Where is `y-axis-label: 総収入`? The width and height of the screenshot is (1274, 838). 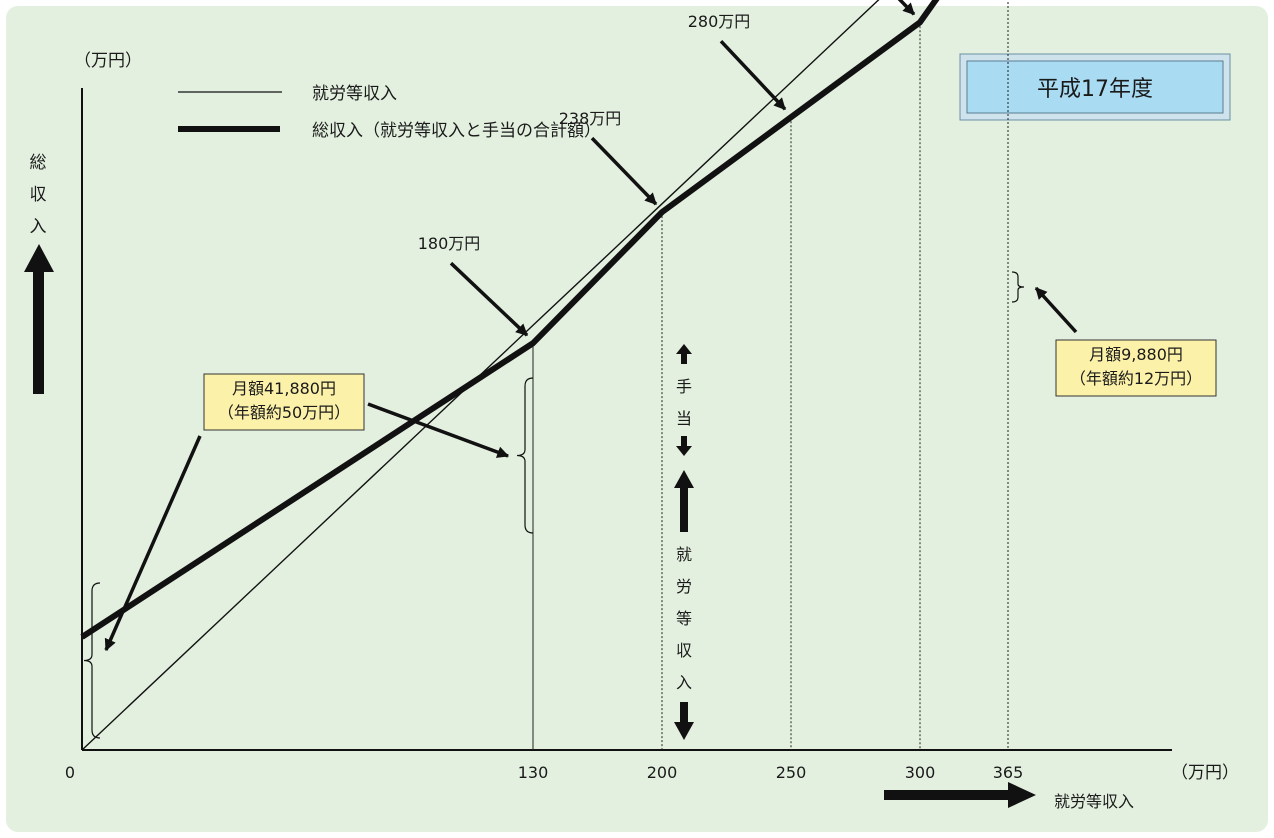 y-axis-label: 総収入 is located at coordinates (38, 195).